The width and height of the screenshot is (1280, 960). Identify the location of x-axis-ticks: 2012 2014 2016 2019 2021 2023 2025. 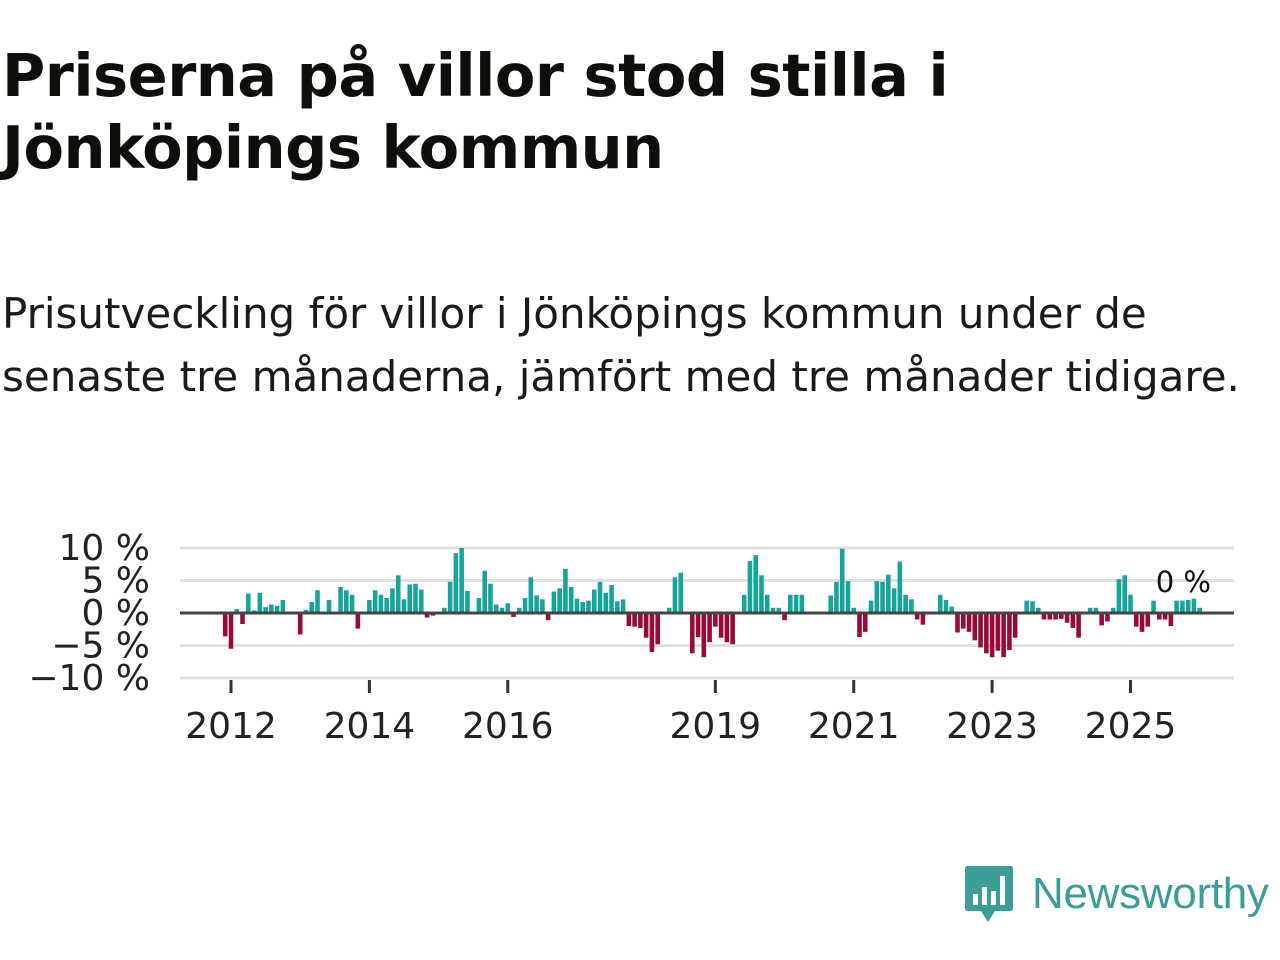
(680, 713).